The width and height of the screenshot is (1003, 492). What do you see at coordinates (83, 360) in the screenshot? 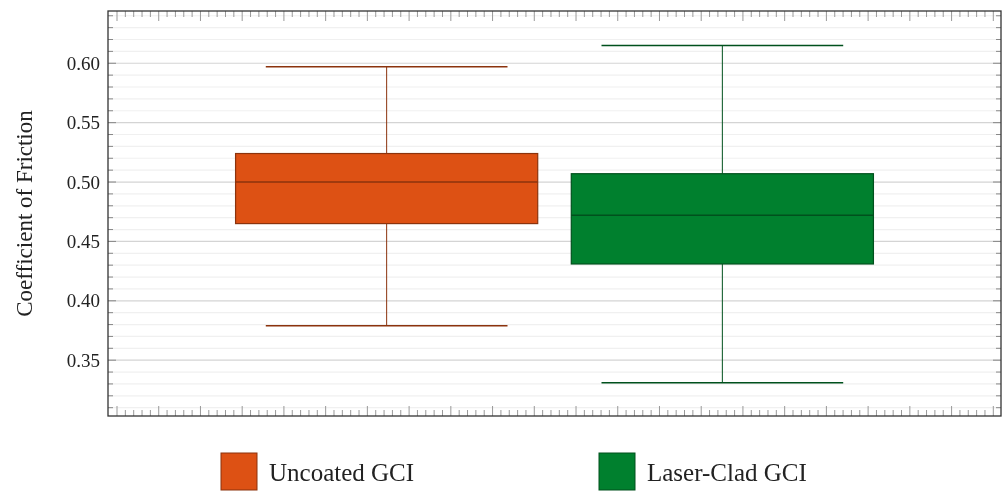
I see `y-tick-label: 0.35` at bounding box center [83, 360].